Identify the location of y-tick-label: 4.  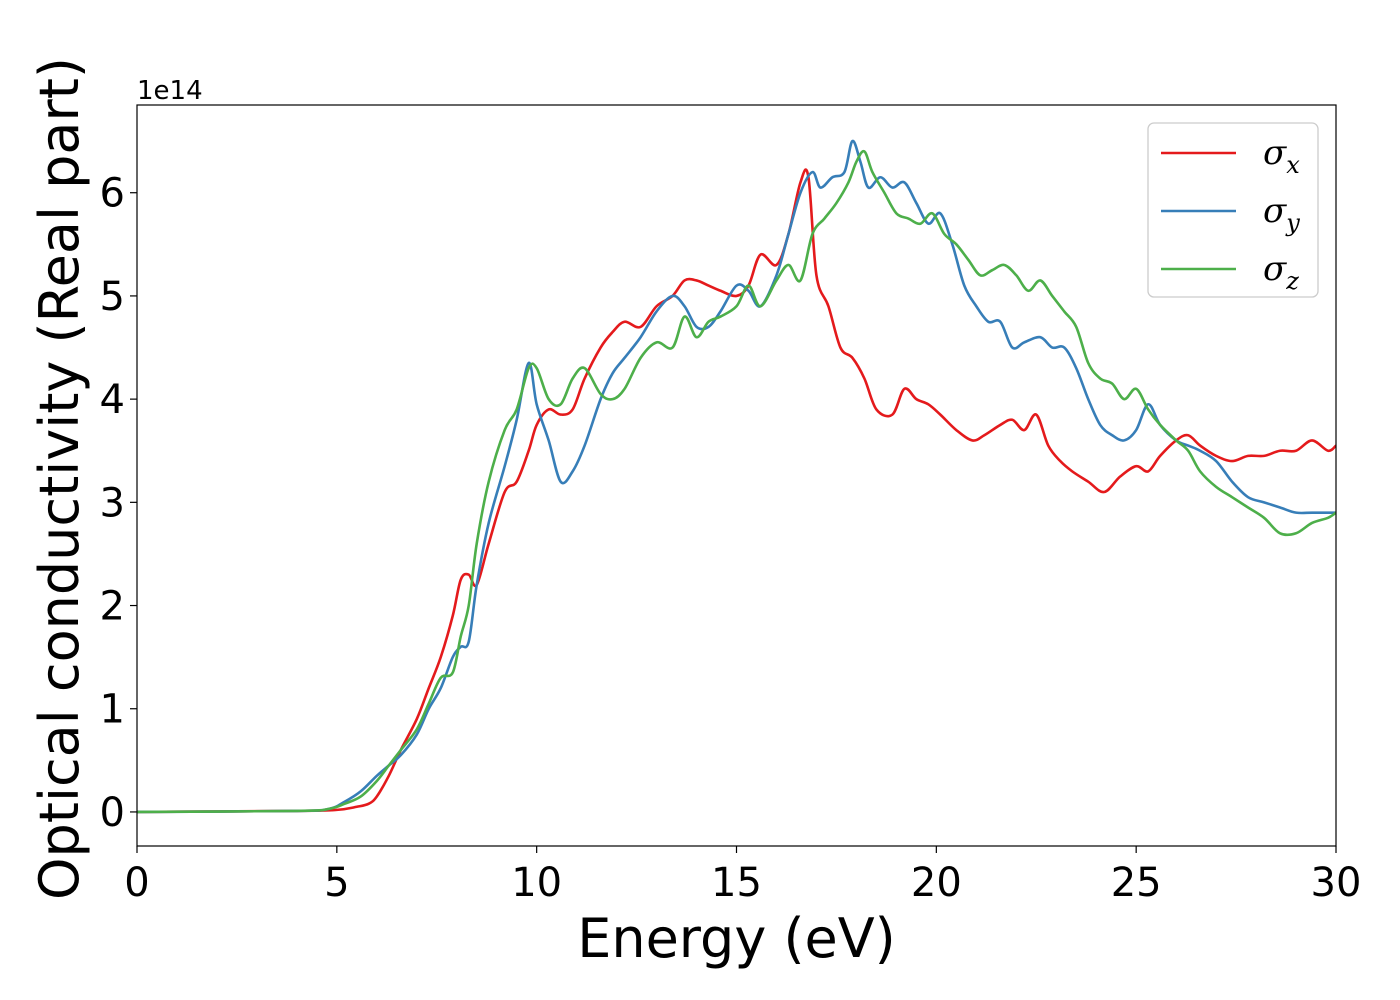
(112, 400).